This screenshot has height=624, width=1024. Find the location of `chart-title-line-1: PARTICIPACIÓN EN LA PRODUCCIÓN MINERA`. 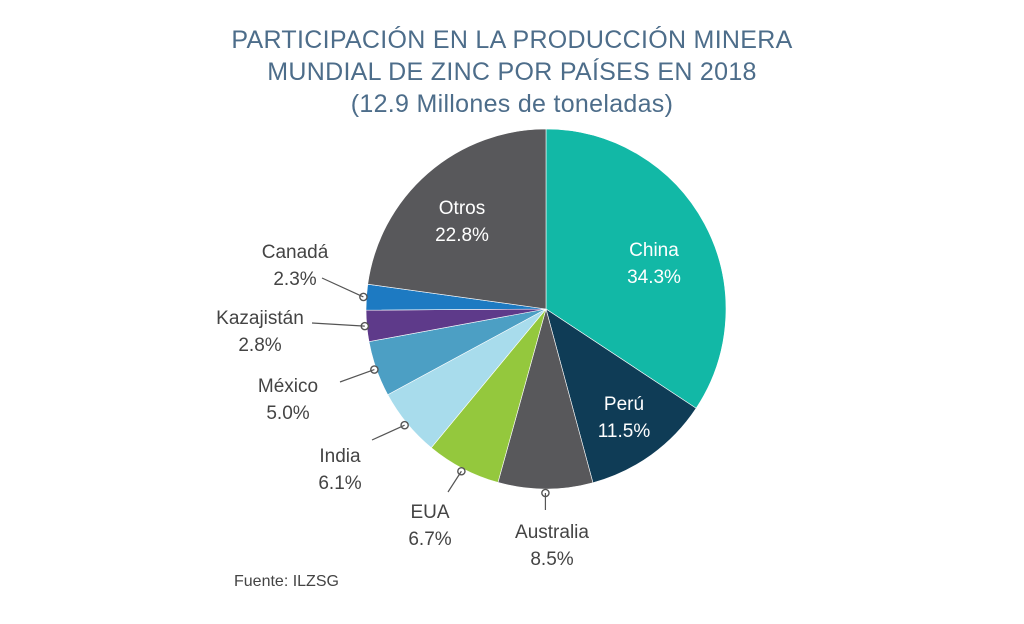

chart-title-line-1: PARTICIPACIÓN EN LA PRODUCCIÓN MINERA is located at coordinates (512, 40).